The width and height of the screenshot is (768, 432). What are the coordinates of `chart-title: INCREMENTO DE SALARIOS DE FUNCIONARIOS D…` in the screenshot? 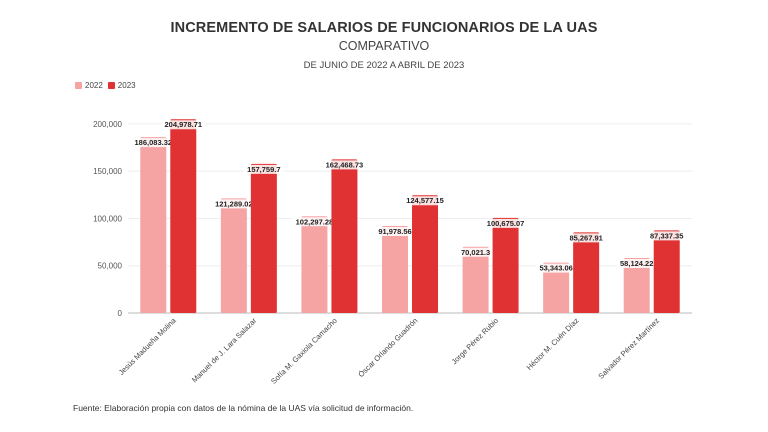 It's located at (384, 28).